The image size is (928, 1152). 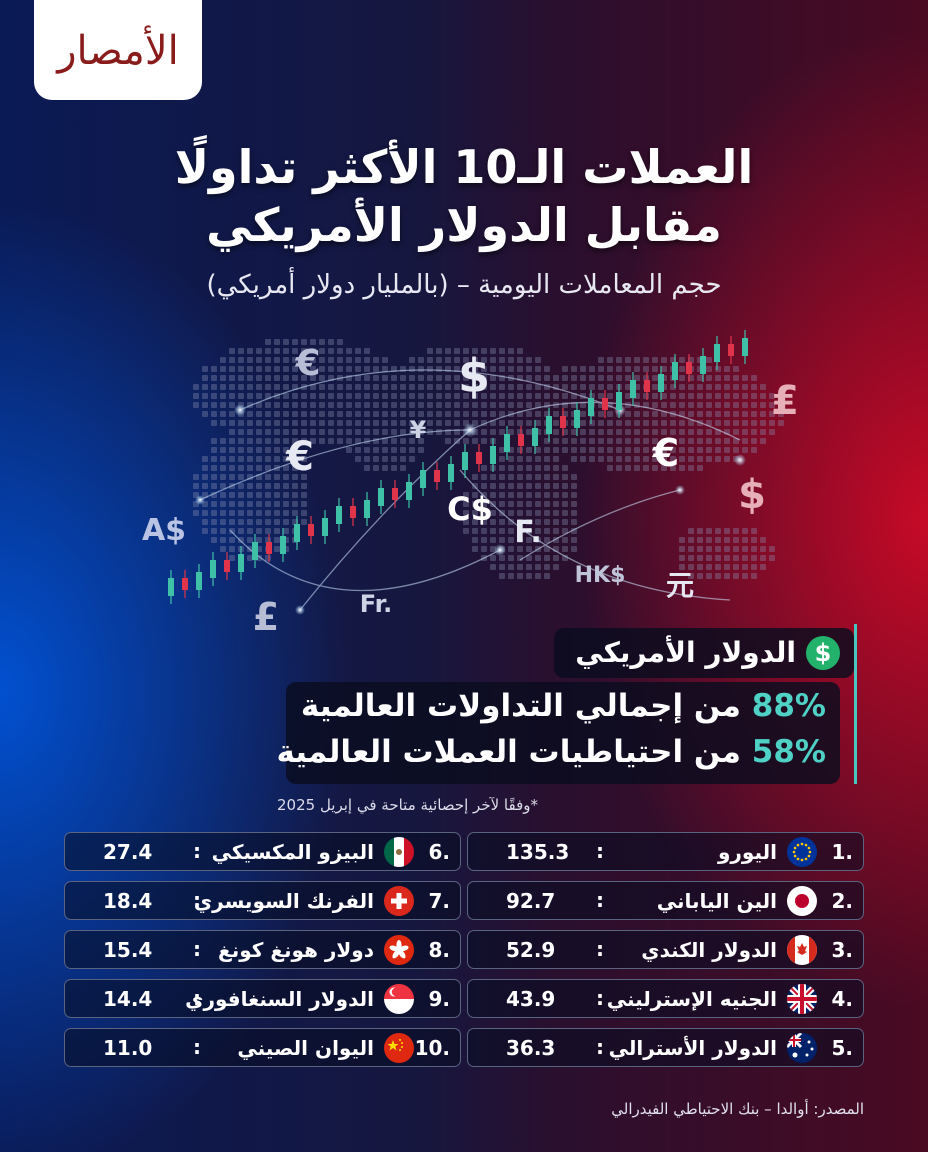 I want to click on franc-symbol-1: F., so click(x=527, y=532).